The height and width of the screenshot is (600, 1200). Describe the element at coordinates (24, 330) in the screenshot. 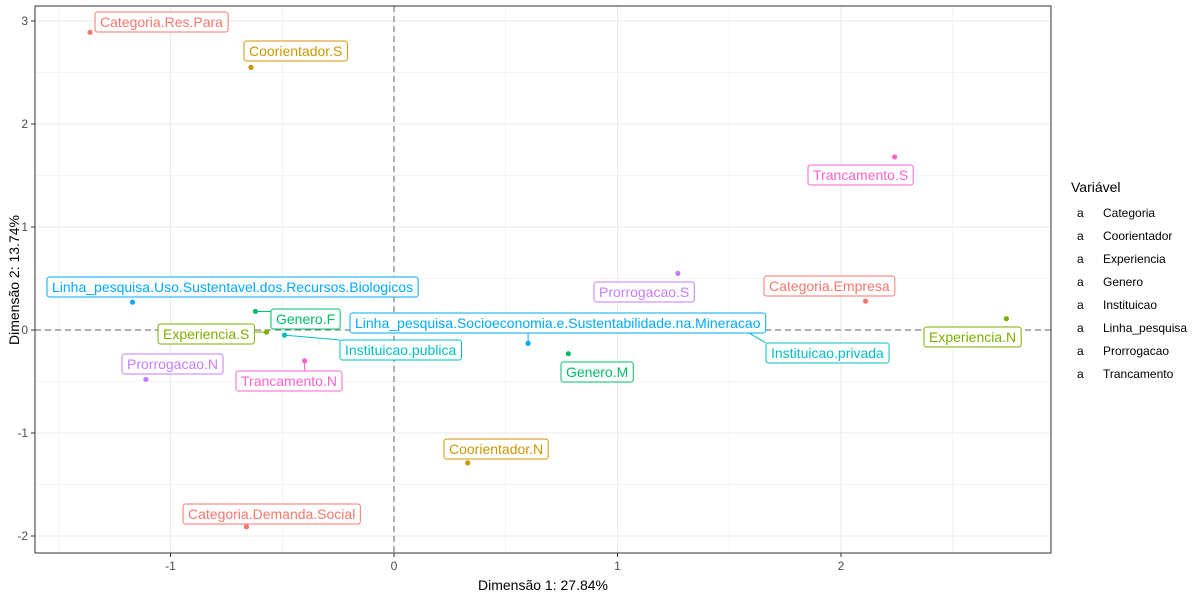

I see `y-tick-label: 0` at that location.